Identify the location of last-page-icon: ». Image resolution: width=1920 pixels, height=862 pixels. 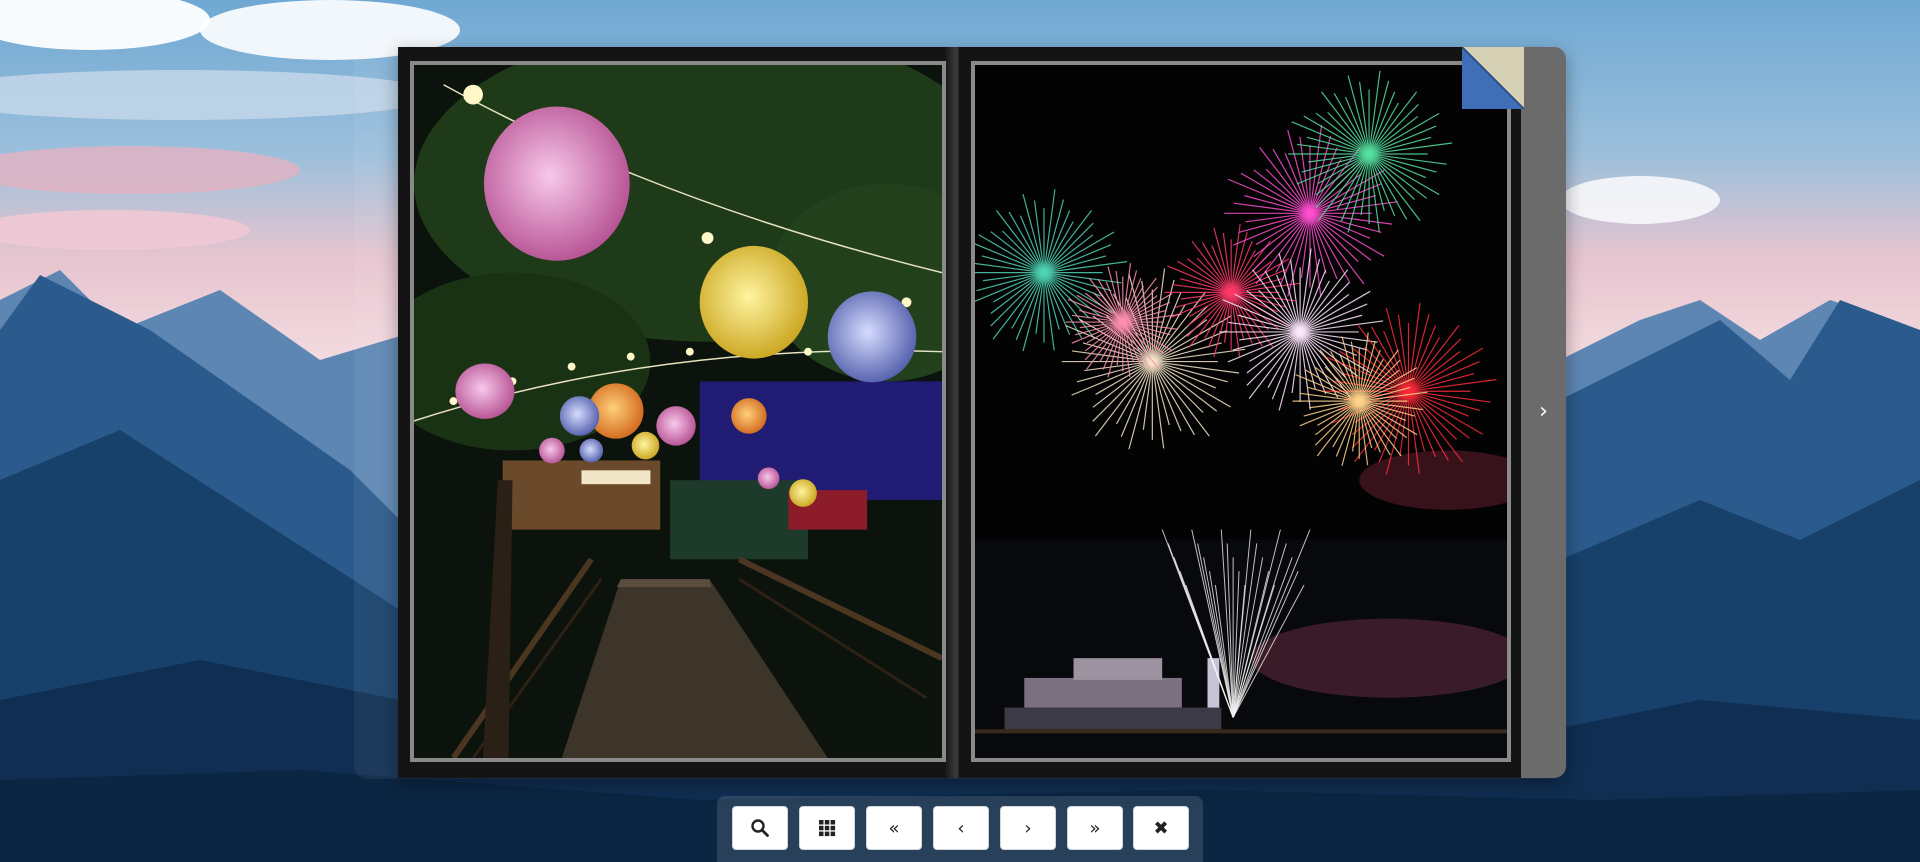
(1095, 828).